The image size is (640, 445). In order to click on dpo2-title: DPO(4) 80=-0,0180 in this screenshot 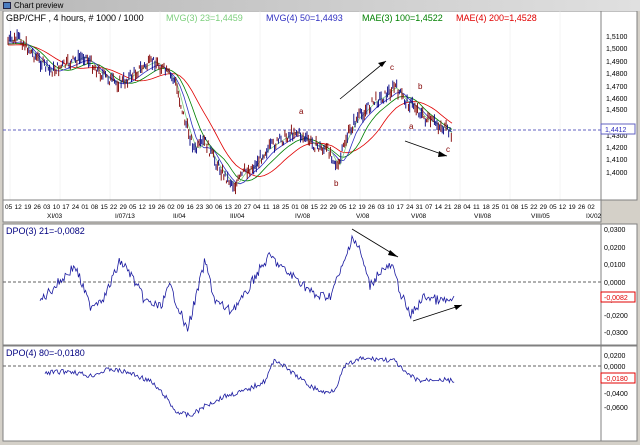, I will do `click(45, 353)`.